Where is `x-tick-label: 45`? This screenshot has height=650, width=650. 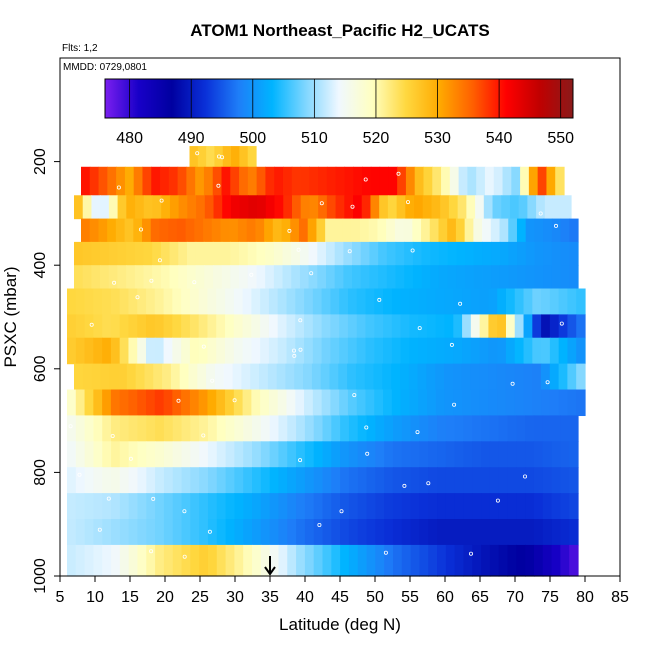 x-tick-label: 45 is located at coordinates (340, 597).